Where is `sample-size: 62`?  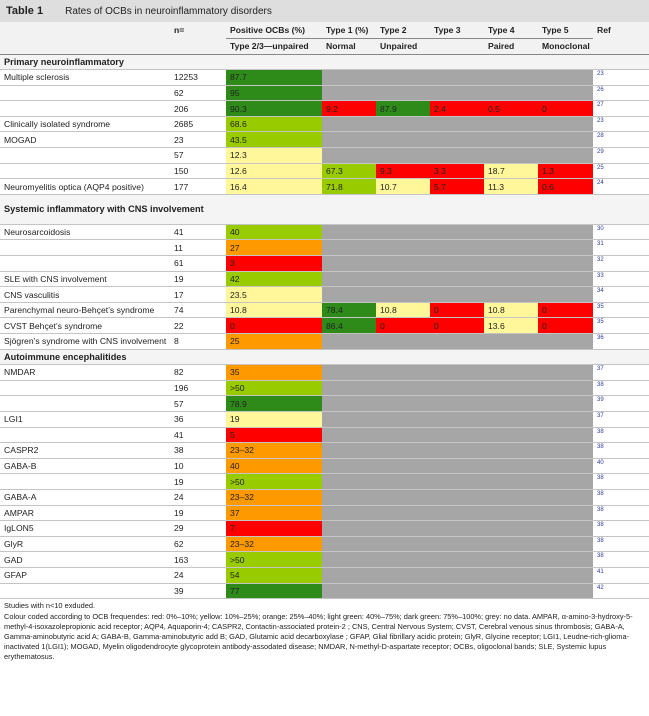 sample-size: 62 is located at coordinates (198, 544).